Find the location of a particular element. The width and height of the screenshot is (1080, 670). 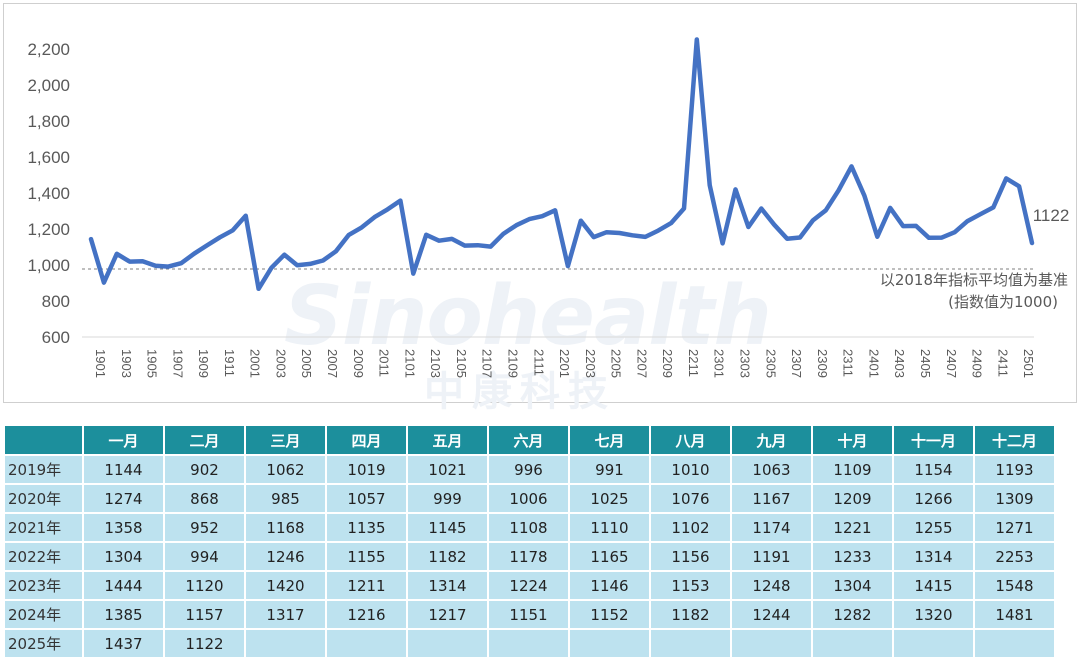

table-cell: 1209 is located at coordinates (852, 498).